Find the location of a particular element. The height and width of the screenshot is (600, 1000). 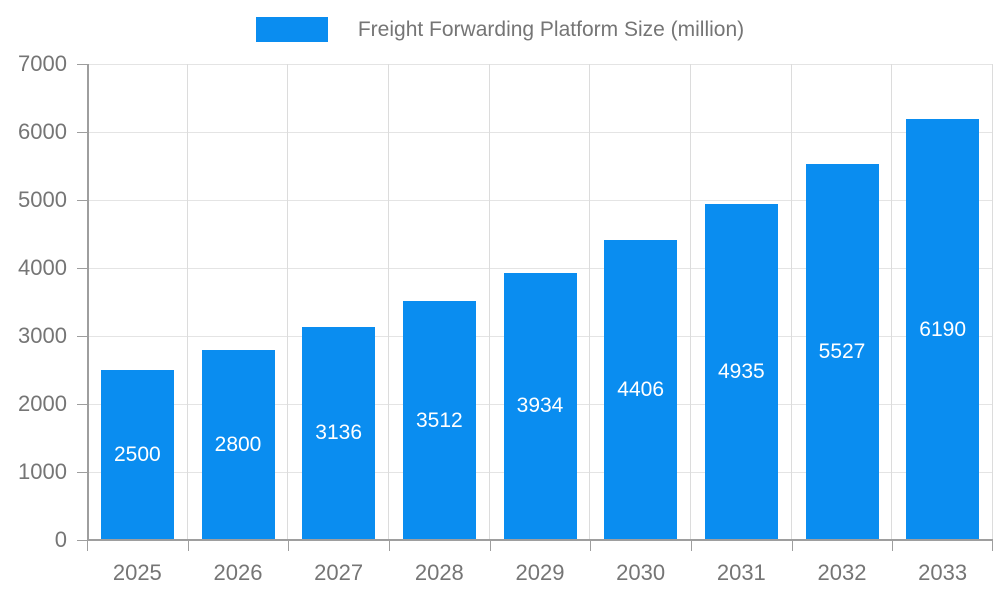

bar-value-label: 2500 is located at coordinates (137, 454).